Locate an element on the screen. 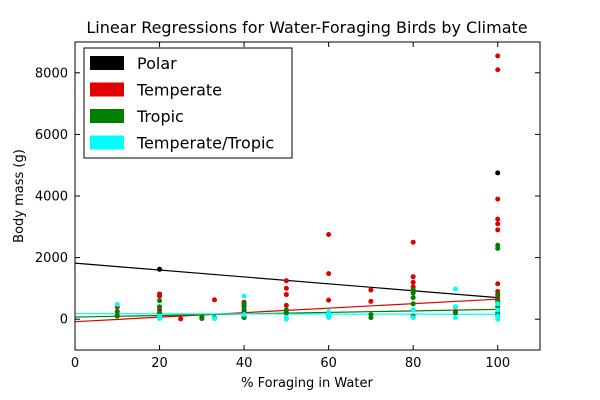  y-tick-label: 6000 is located at coordinates (51, 135).